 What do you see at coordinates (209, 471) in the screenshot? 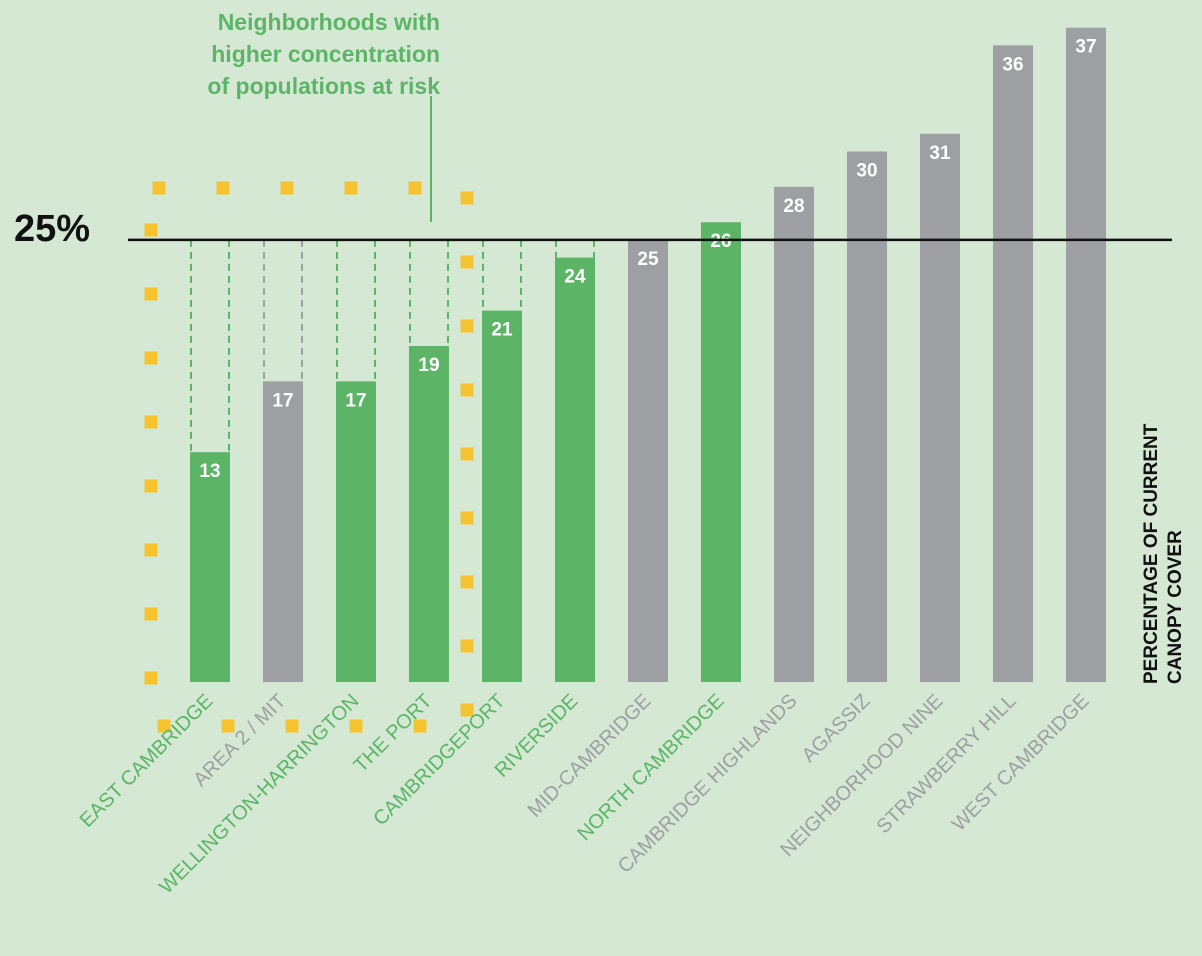
I see `data-label-1: 13` at bounding box center [209, 471].